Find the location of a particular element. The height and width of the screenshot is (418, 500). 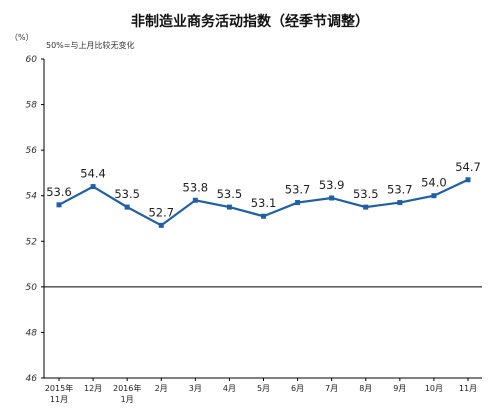

data-label: 52.7 is located at coordinates (161, 212).